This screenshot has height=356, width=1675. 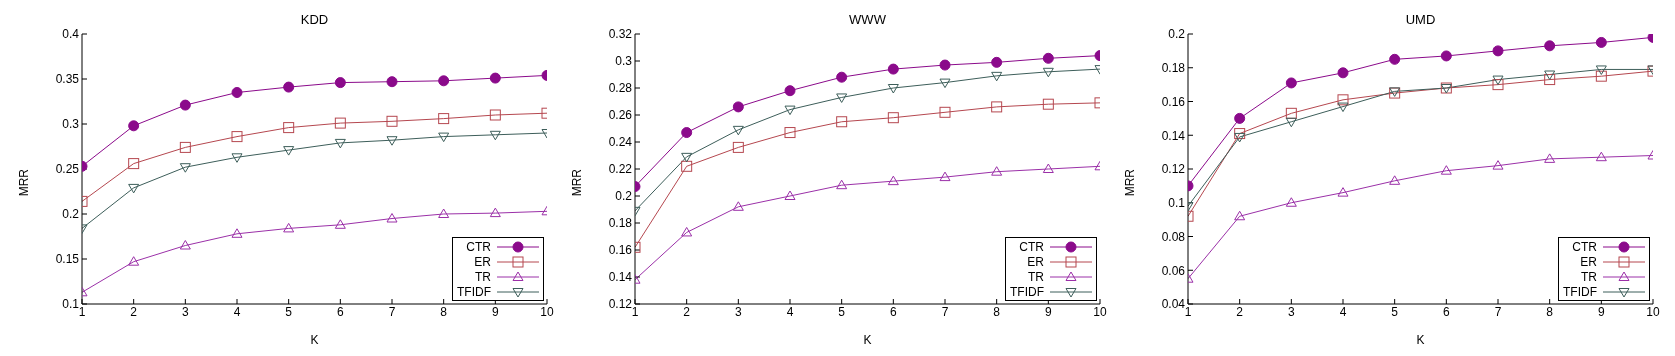 What do you see at coordinates (67, 169) in the screenshot?
I see `y-tick-label: 0.25` at bounding box center [67, 169].